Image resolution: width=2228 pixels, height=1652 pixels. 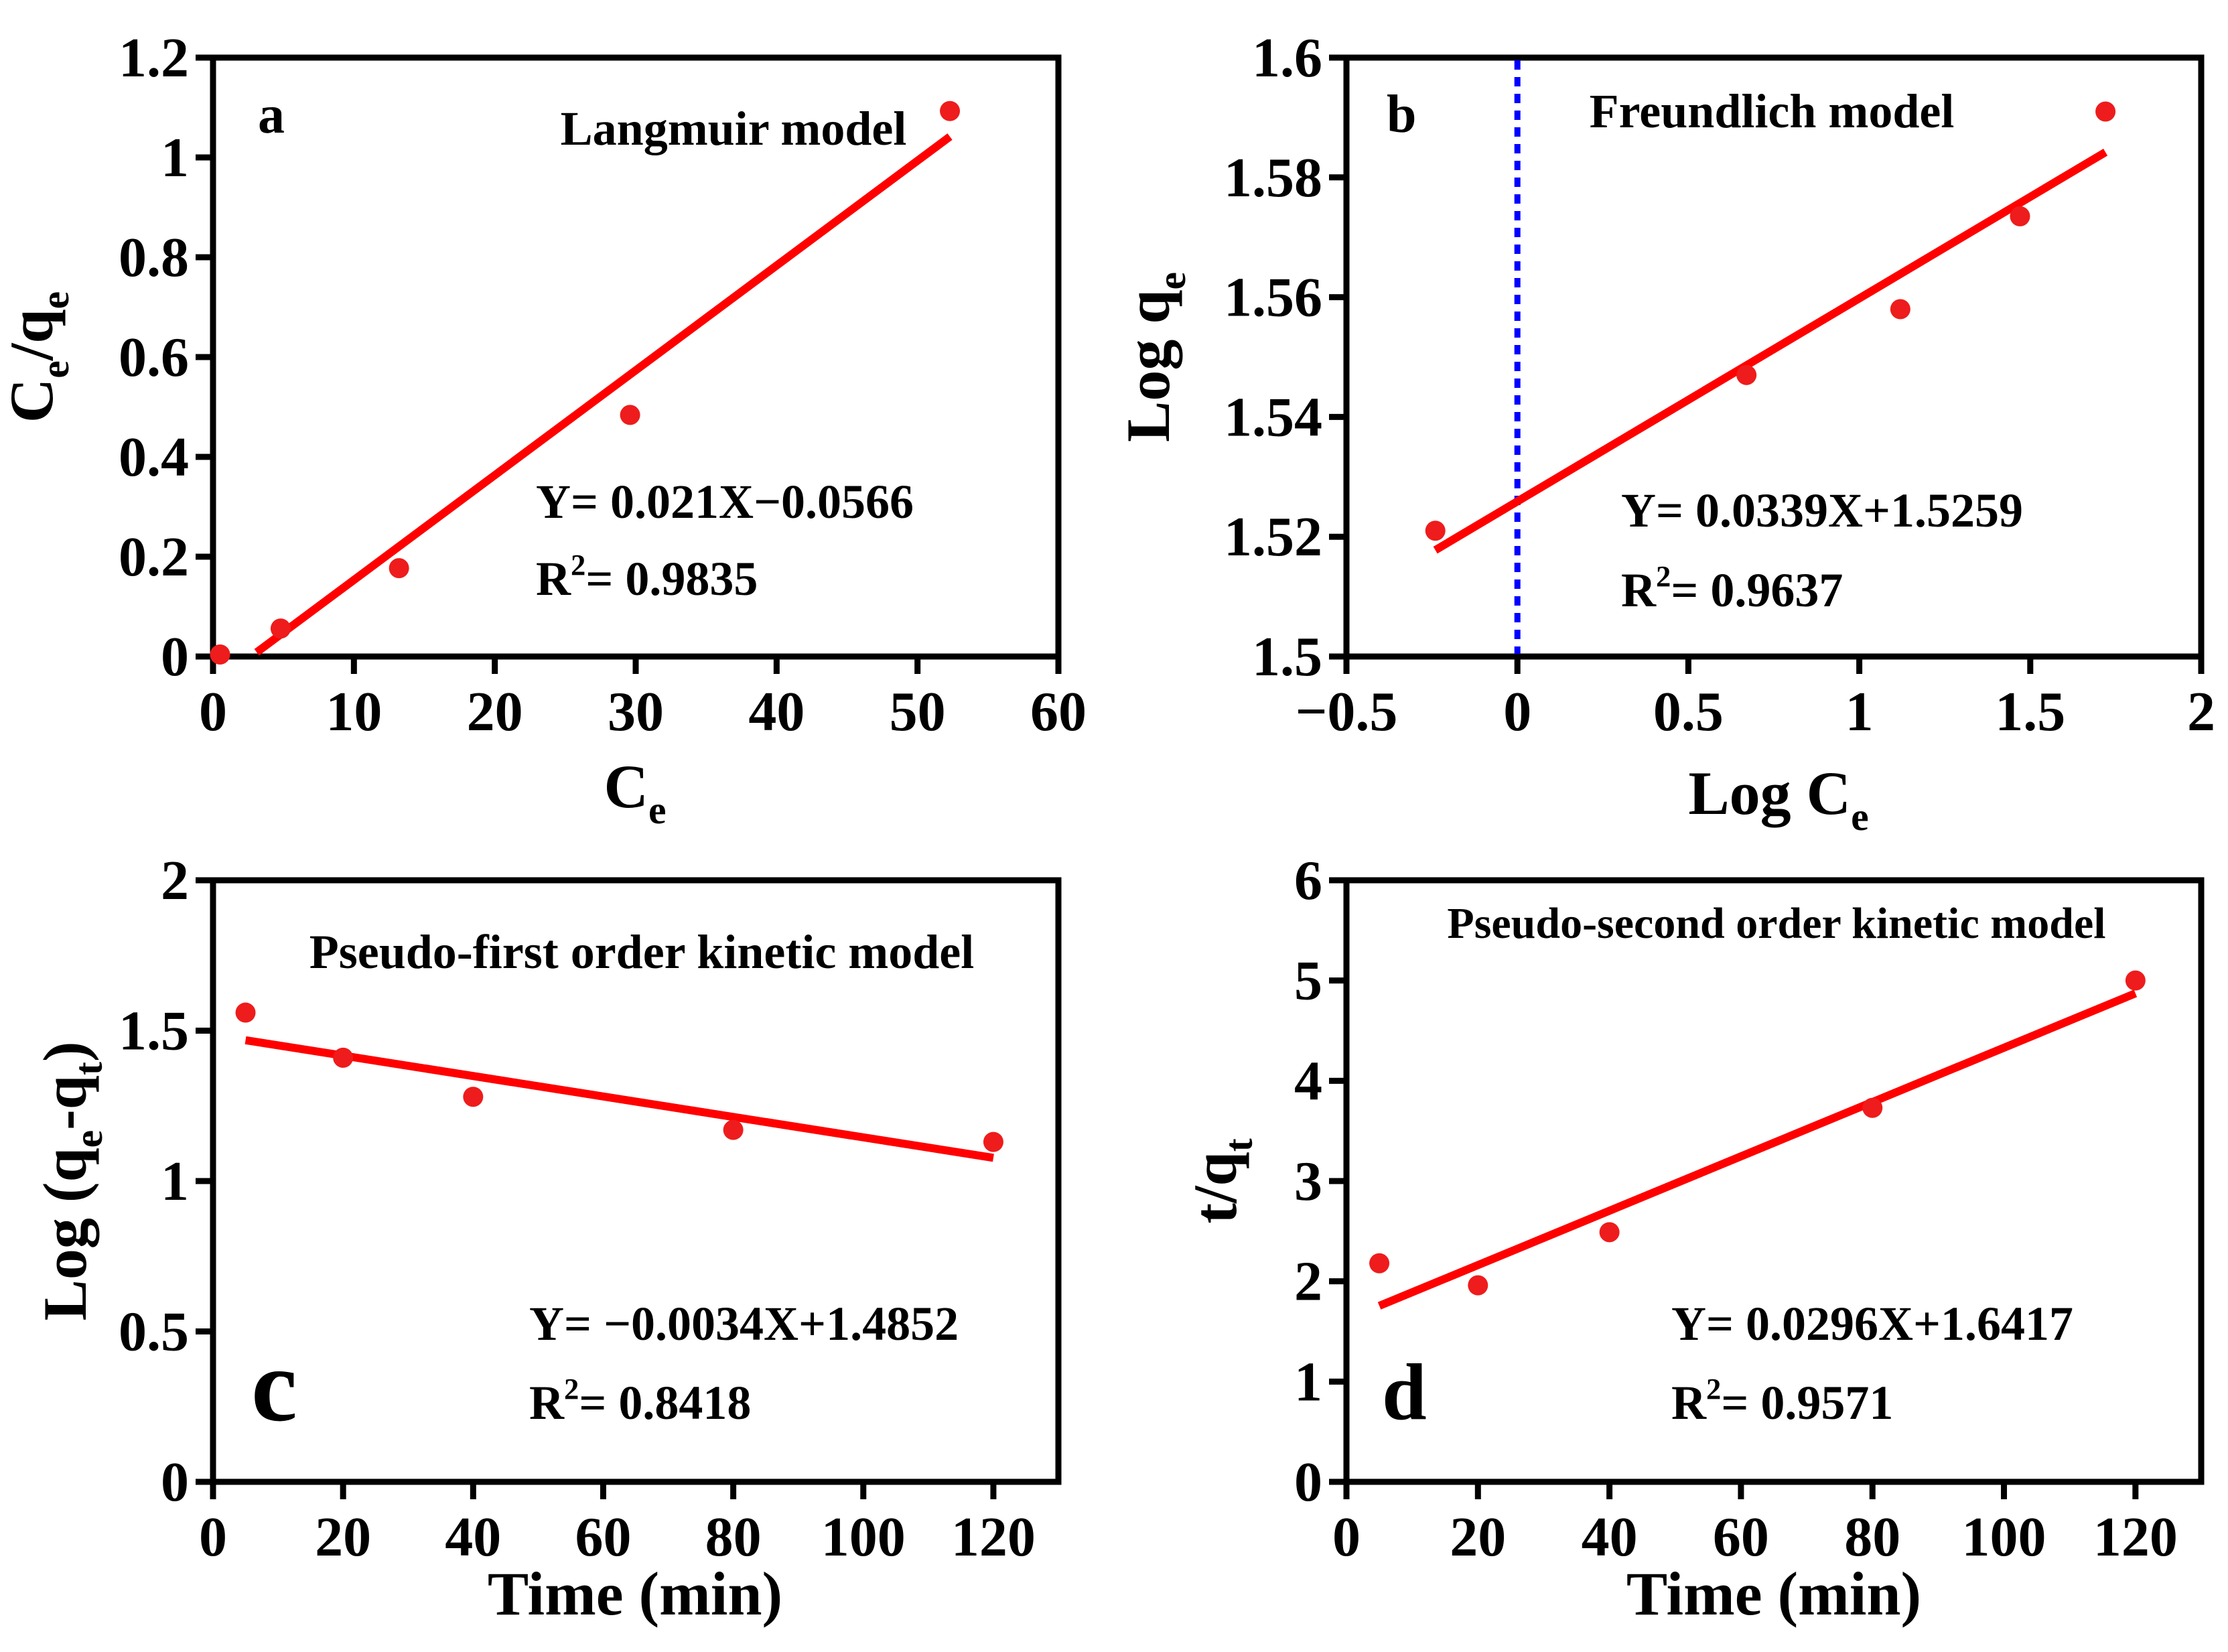 What do you see at coordinates (271, 115) in the screenshot?
I see `panel-letter: a` at bounding box center [271, 115].